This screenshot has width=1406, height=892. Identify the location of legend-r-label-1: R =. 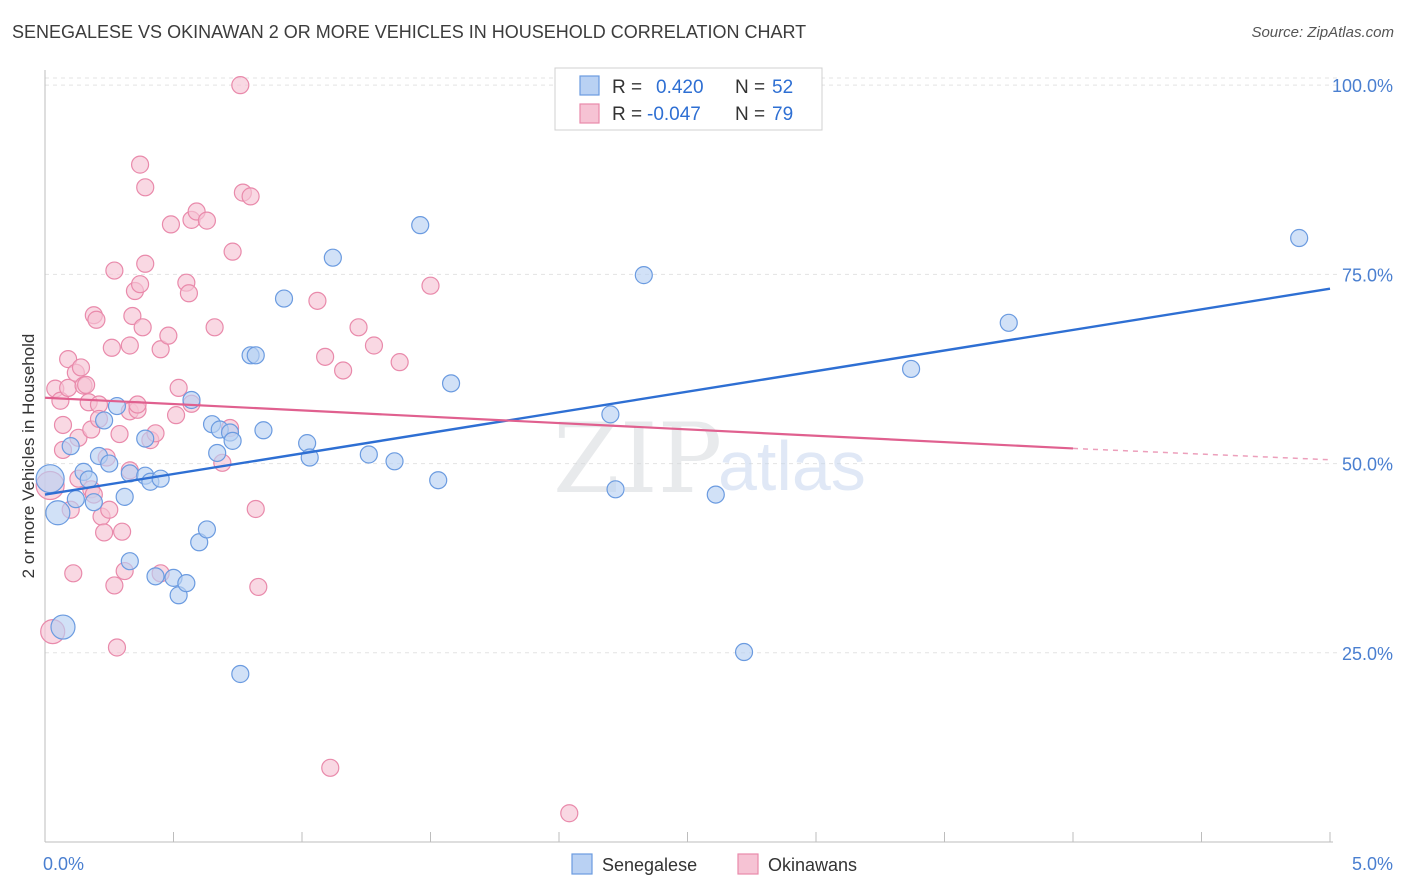
(627, 87).